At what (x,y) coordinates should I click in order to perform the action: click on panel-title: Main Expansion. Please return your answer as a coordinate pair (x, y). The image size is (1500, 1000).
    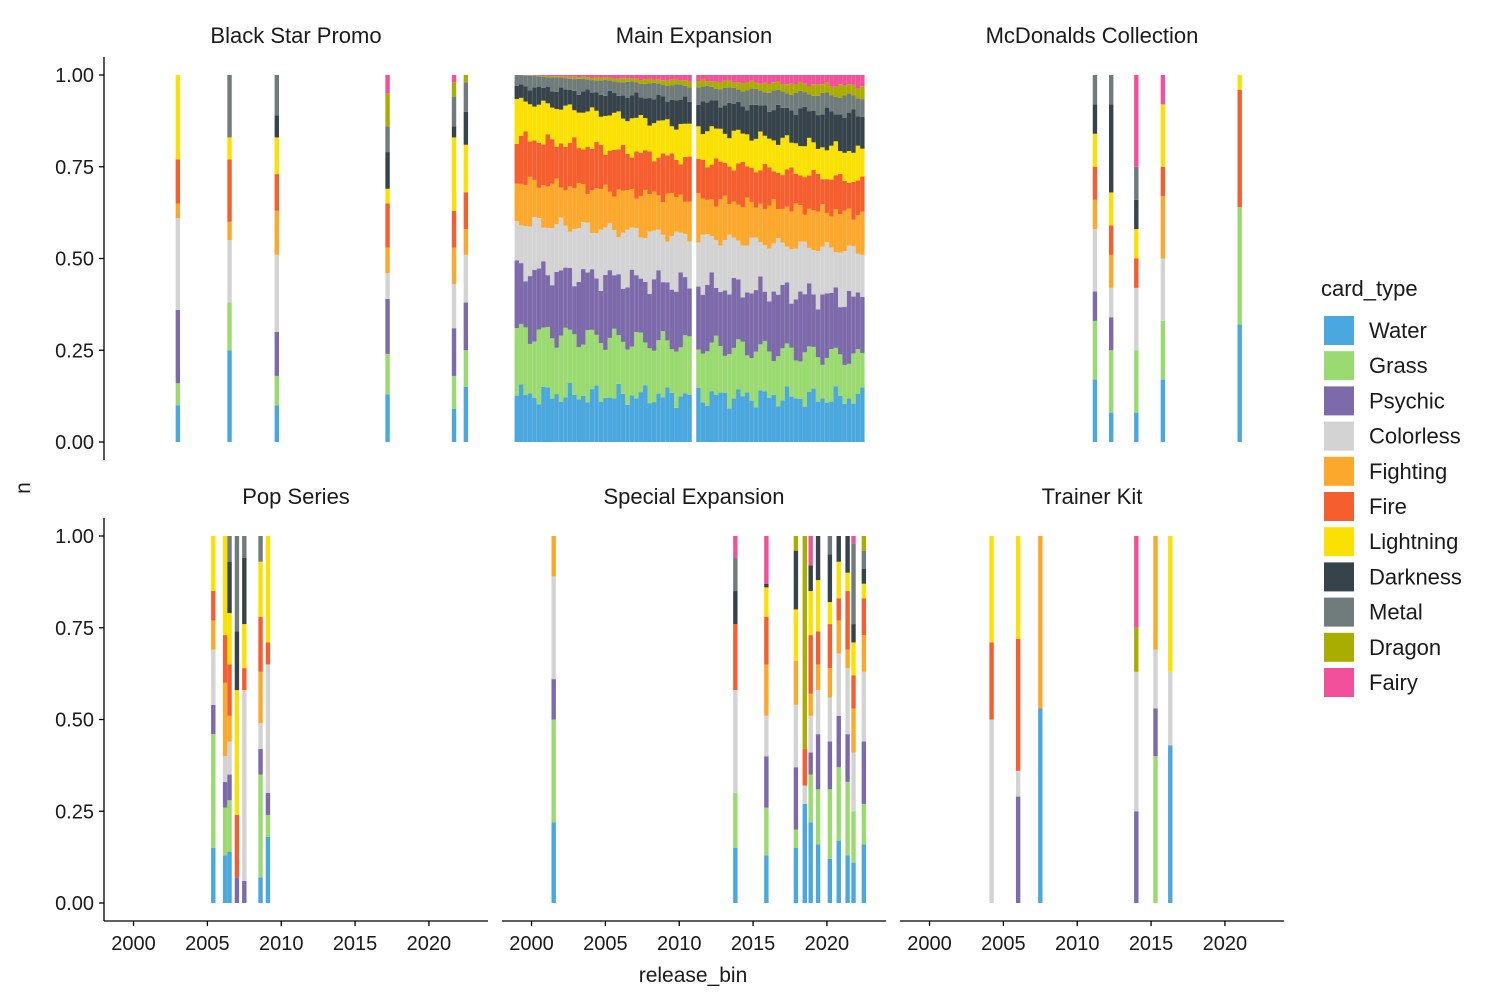
    Looking at the image, I should click on (694, 35).